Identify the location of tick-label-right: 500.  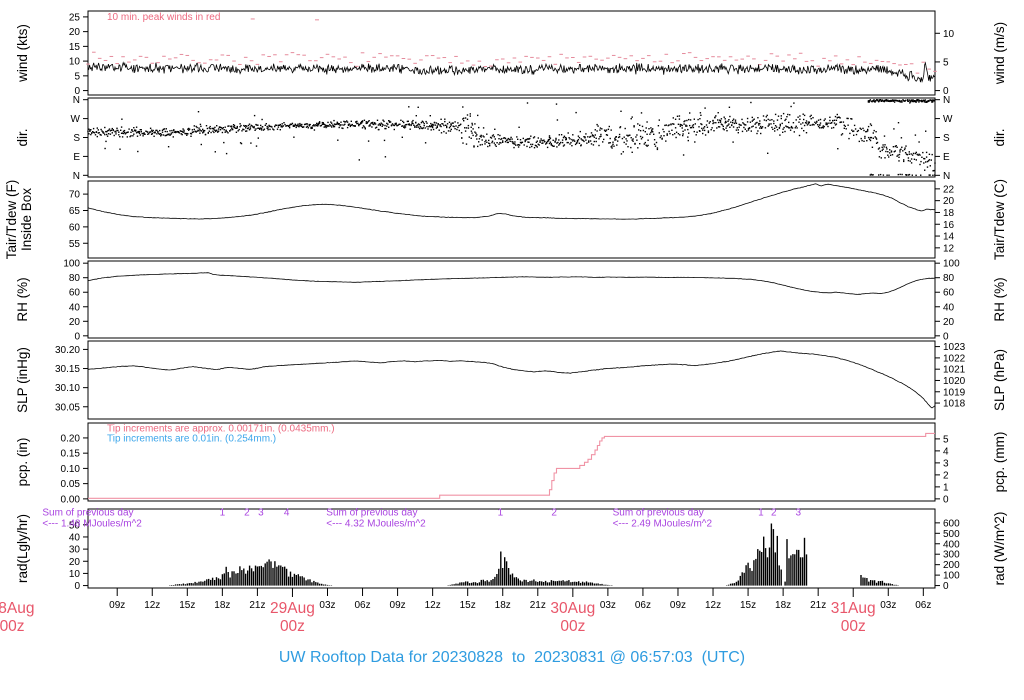
(951, 534).